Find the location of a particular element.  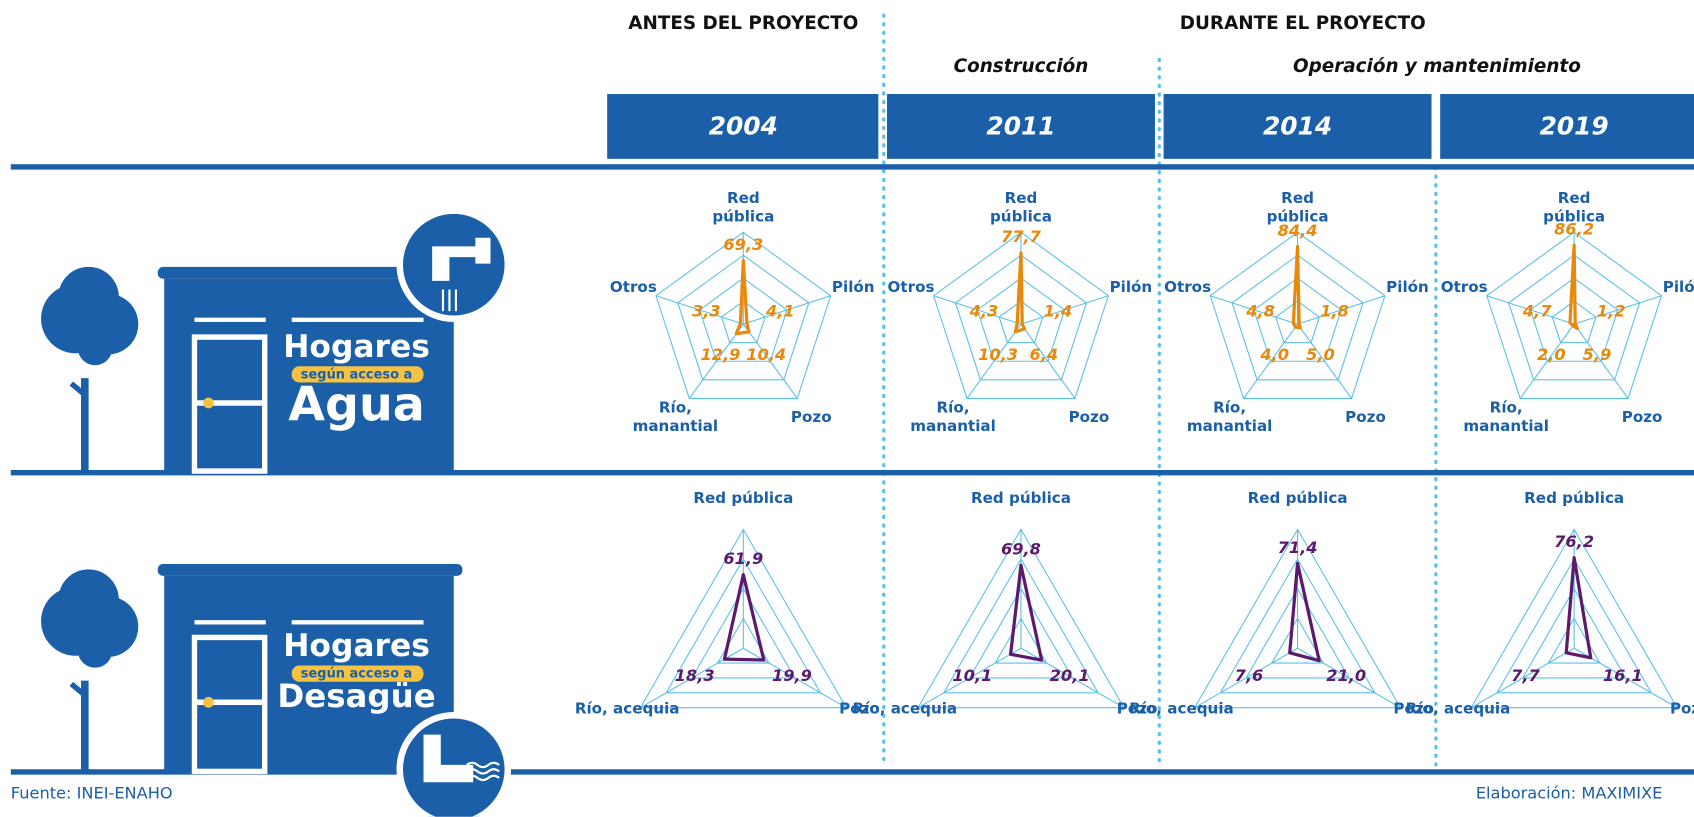

value-label: 4,7 is located at coordinates (1537, 311).